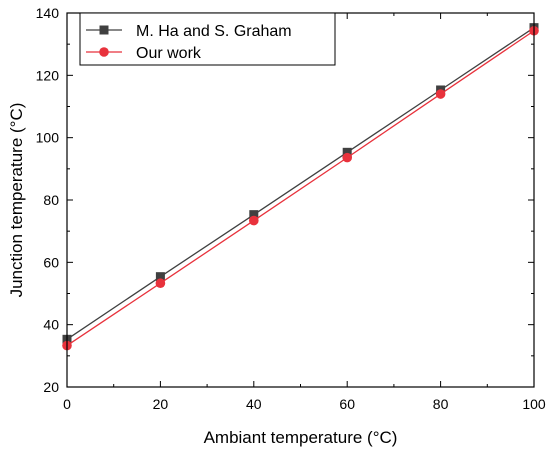 This screenshot has height=451, width=550. Describe the element at coordinates (214, 31) in the screenshot. I see `legend-label: M. Ha and S. Graham` at that location.